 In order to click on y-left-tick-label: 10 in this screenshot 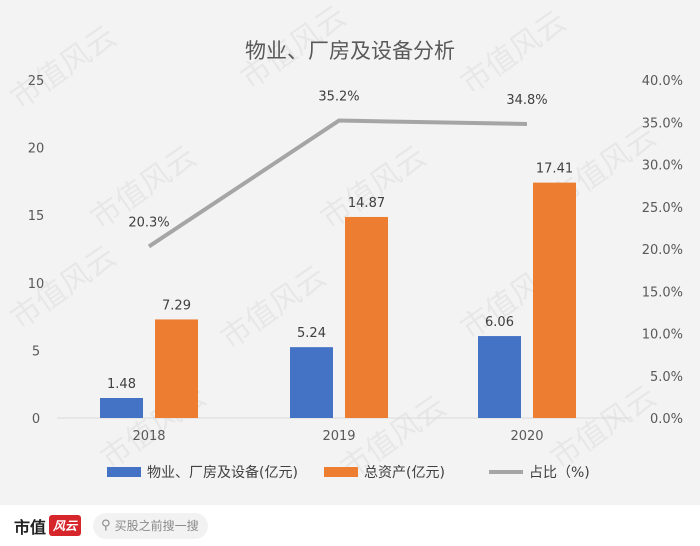, I will do `click(36, 284)`.